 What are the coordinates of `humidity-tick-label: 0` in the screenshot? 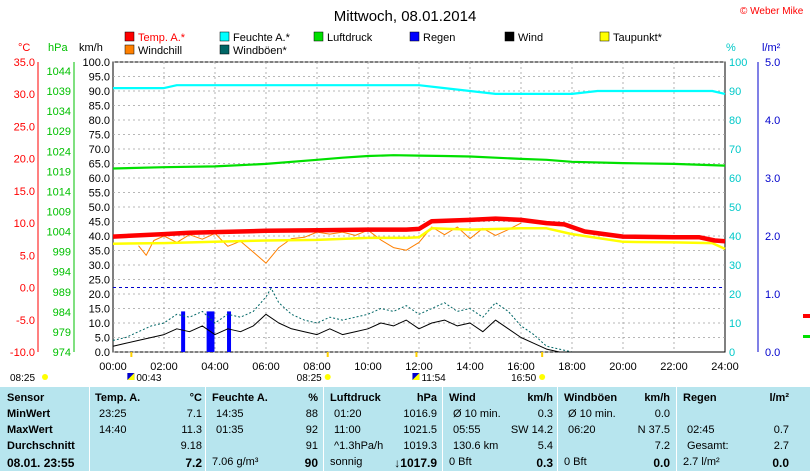 It's located at (732, 353).